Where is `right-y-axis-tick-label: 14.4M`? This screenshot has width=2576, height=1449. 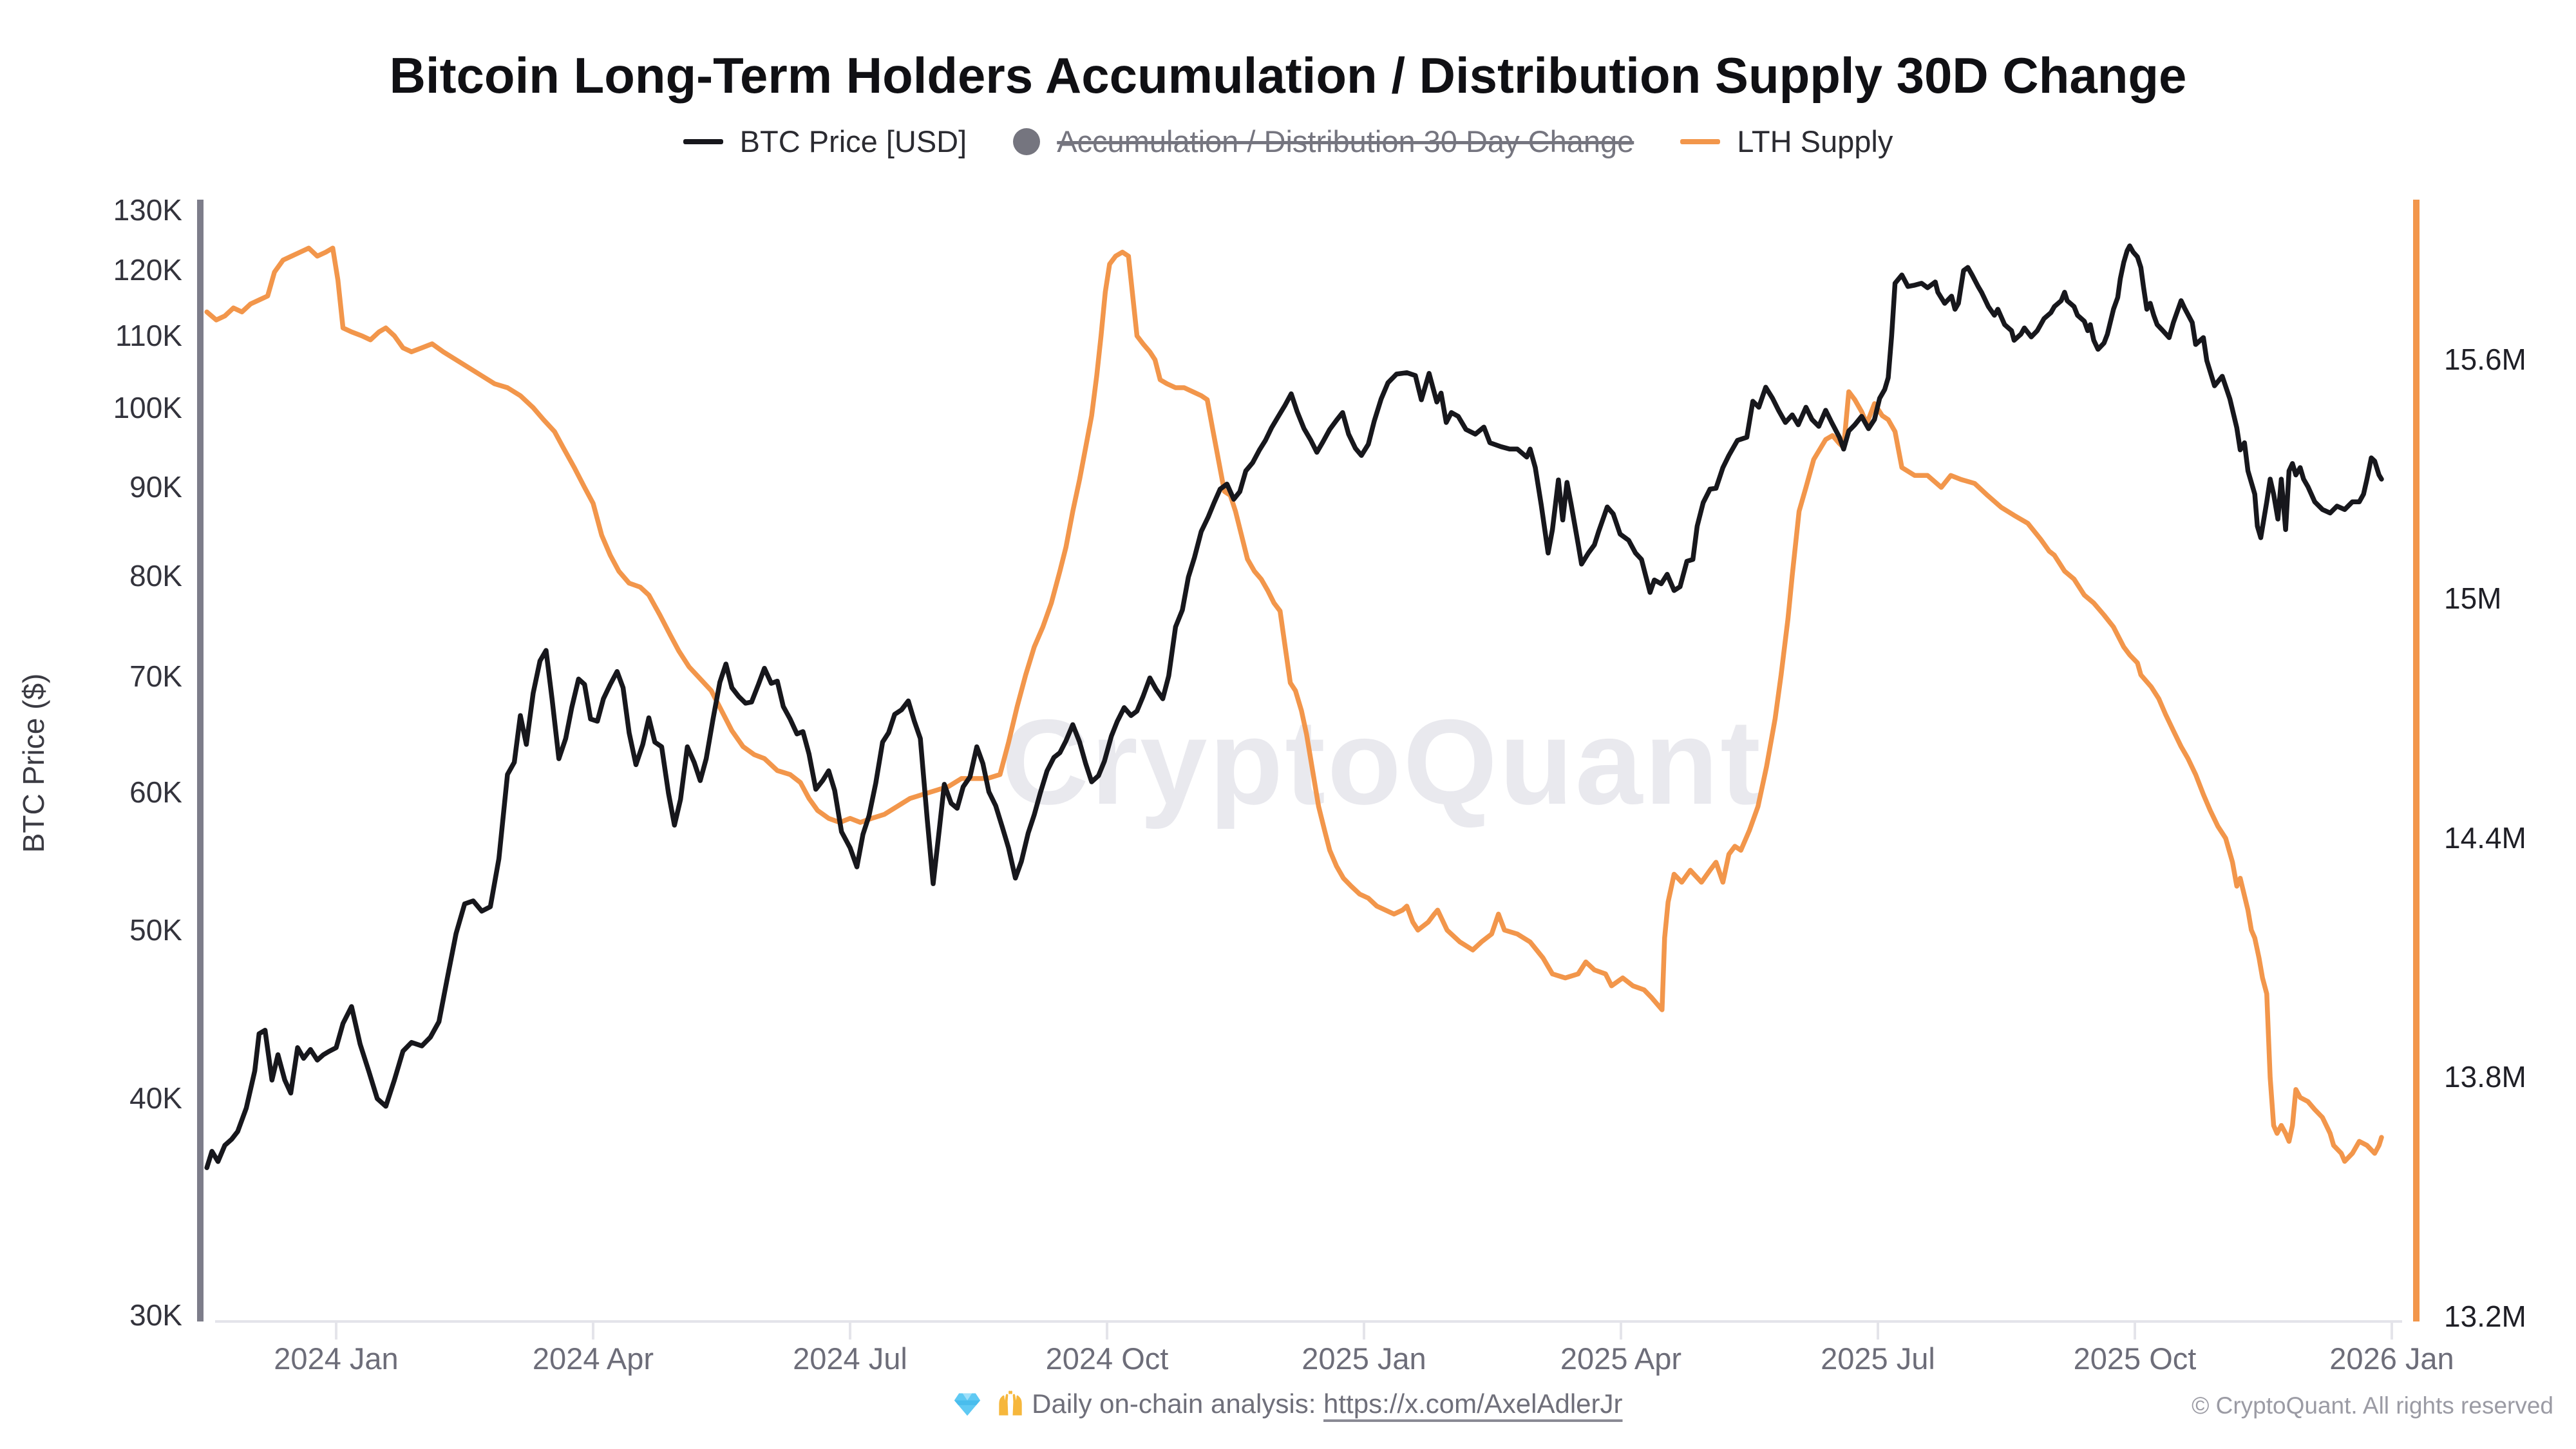 right-y-axis-tick-label: 14.4M is located at coordinates (2485, 838).